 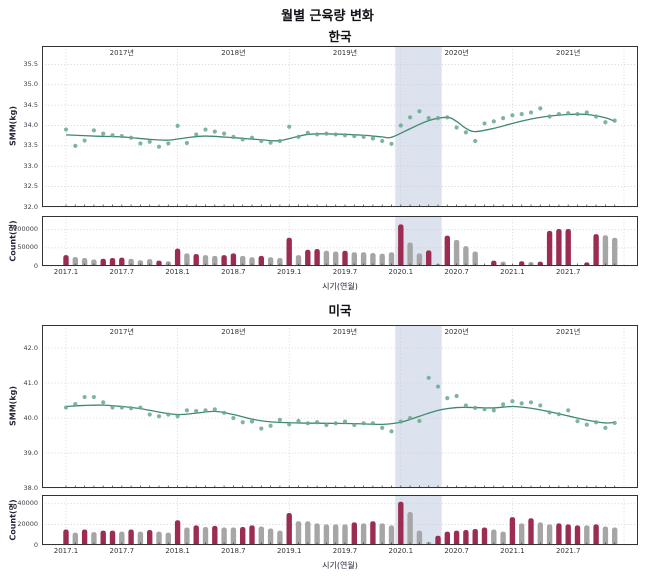 What do you see at coordinates (568, 272) in the screenshot?
I see `xtick-label: 2021.7` at bounding box center [568, 272].